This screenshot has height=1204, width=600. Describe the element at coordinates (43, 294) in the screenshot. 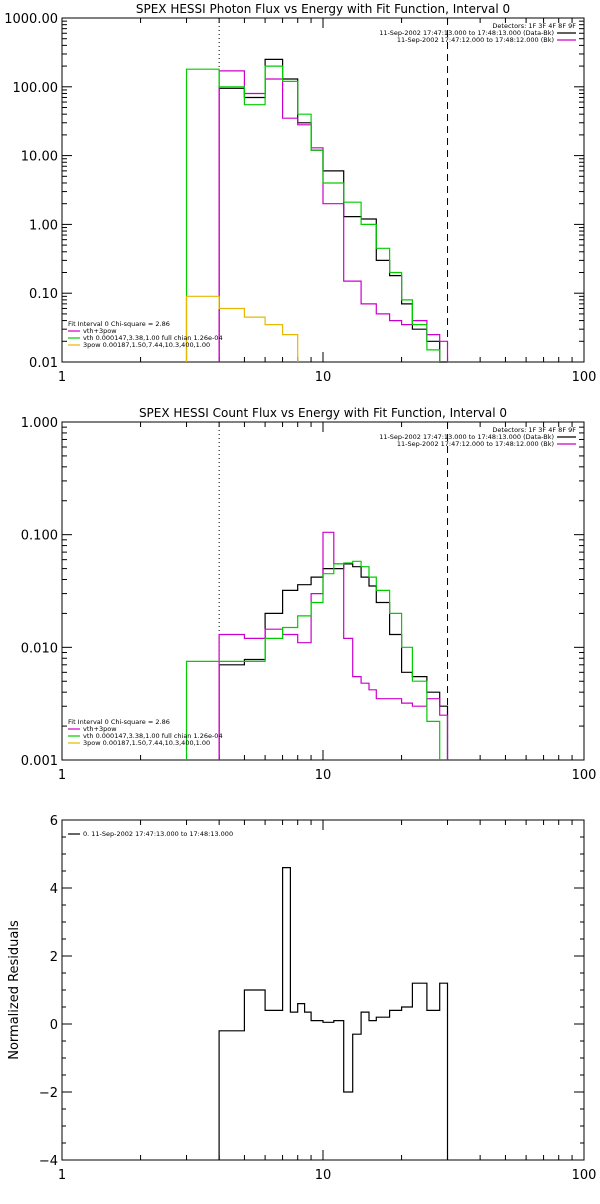

I see `chart1-ytick-label: 0.10` at that location.